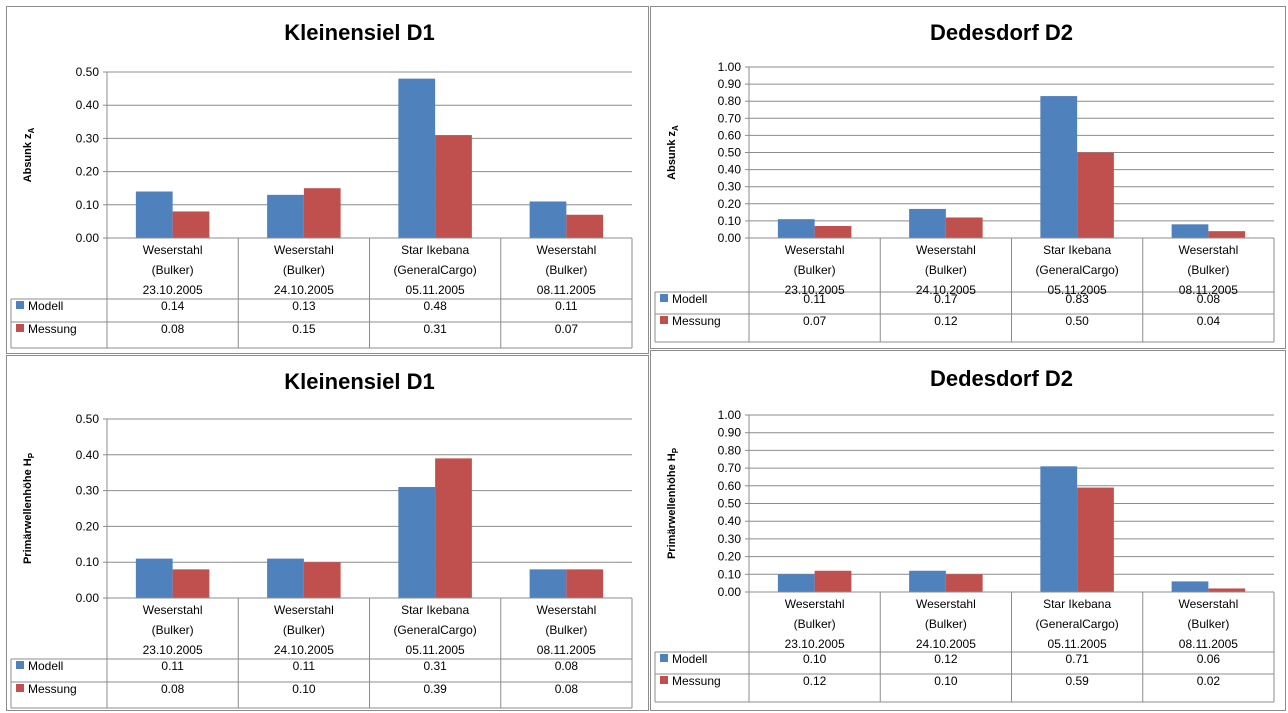 The image size is (1288, 713). I want to click on category-label: (GeneralCargo), so click(434, 270).